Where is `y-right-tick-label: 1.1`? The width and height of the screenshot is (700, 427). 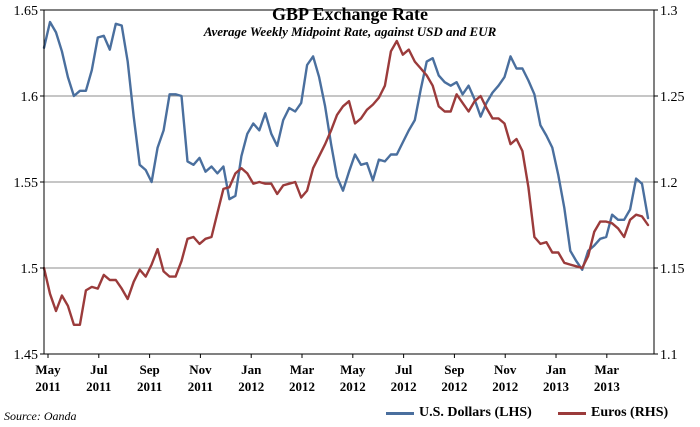 y-right-tick-label: 1.1 is located at coordinates (669, 355).